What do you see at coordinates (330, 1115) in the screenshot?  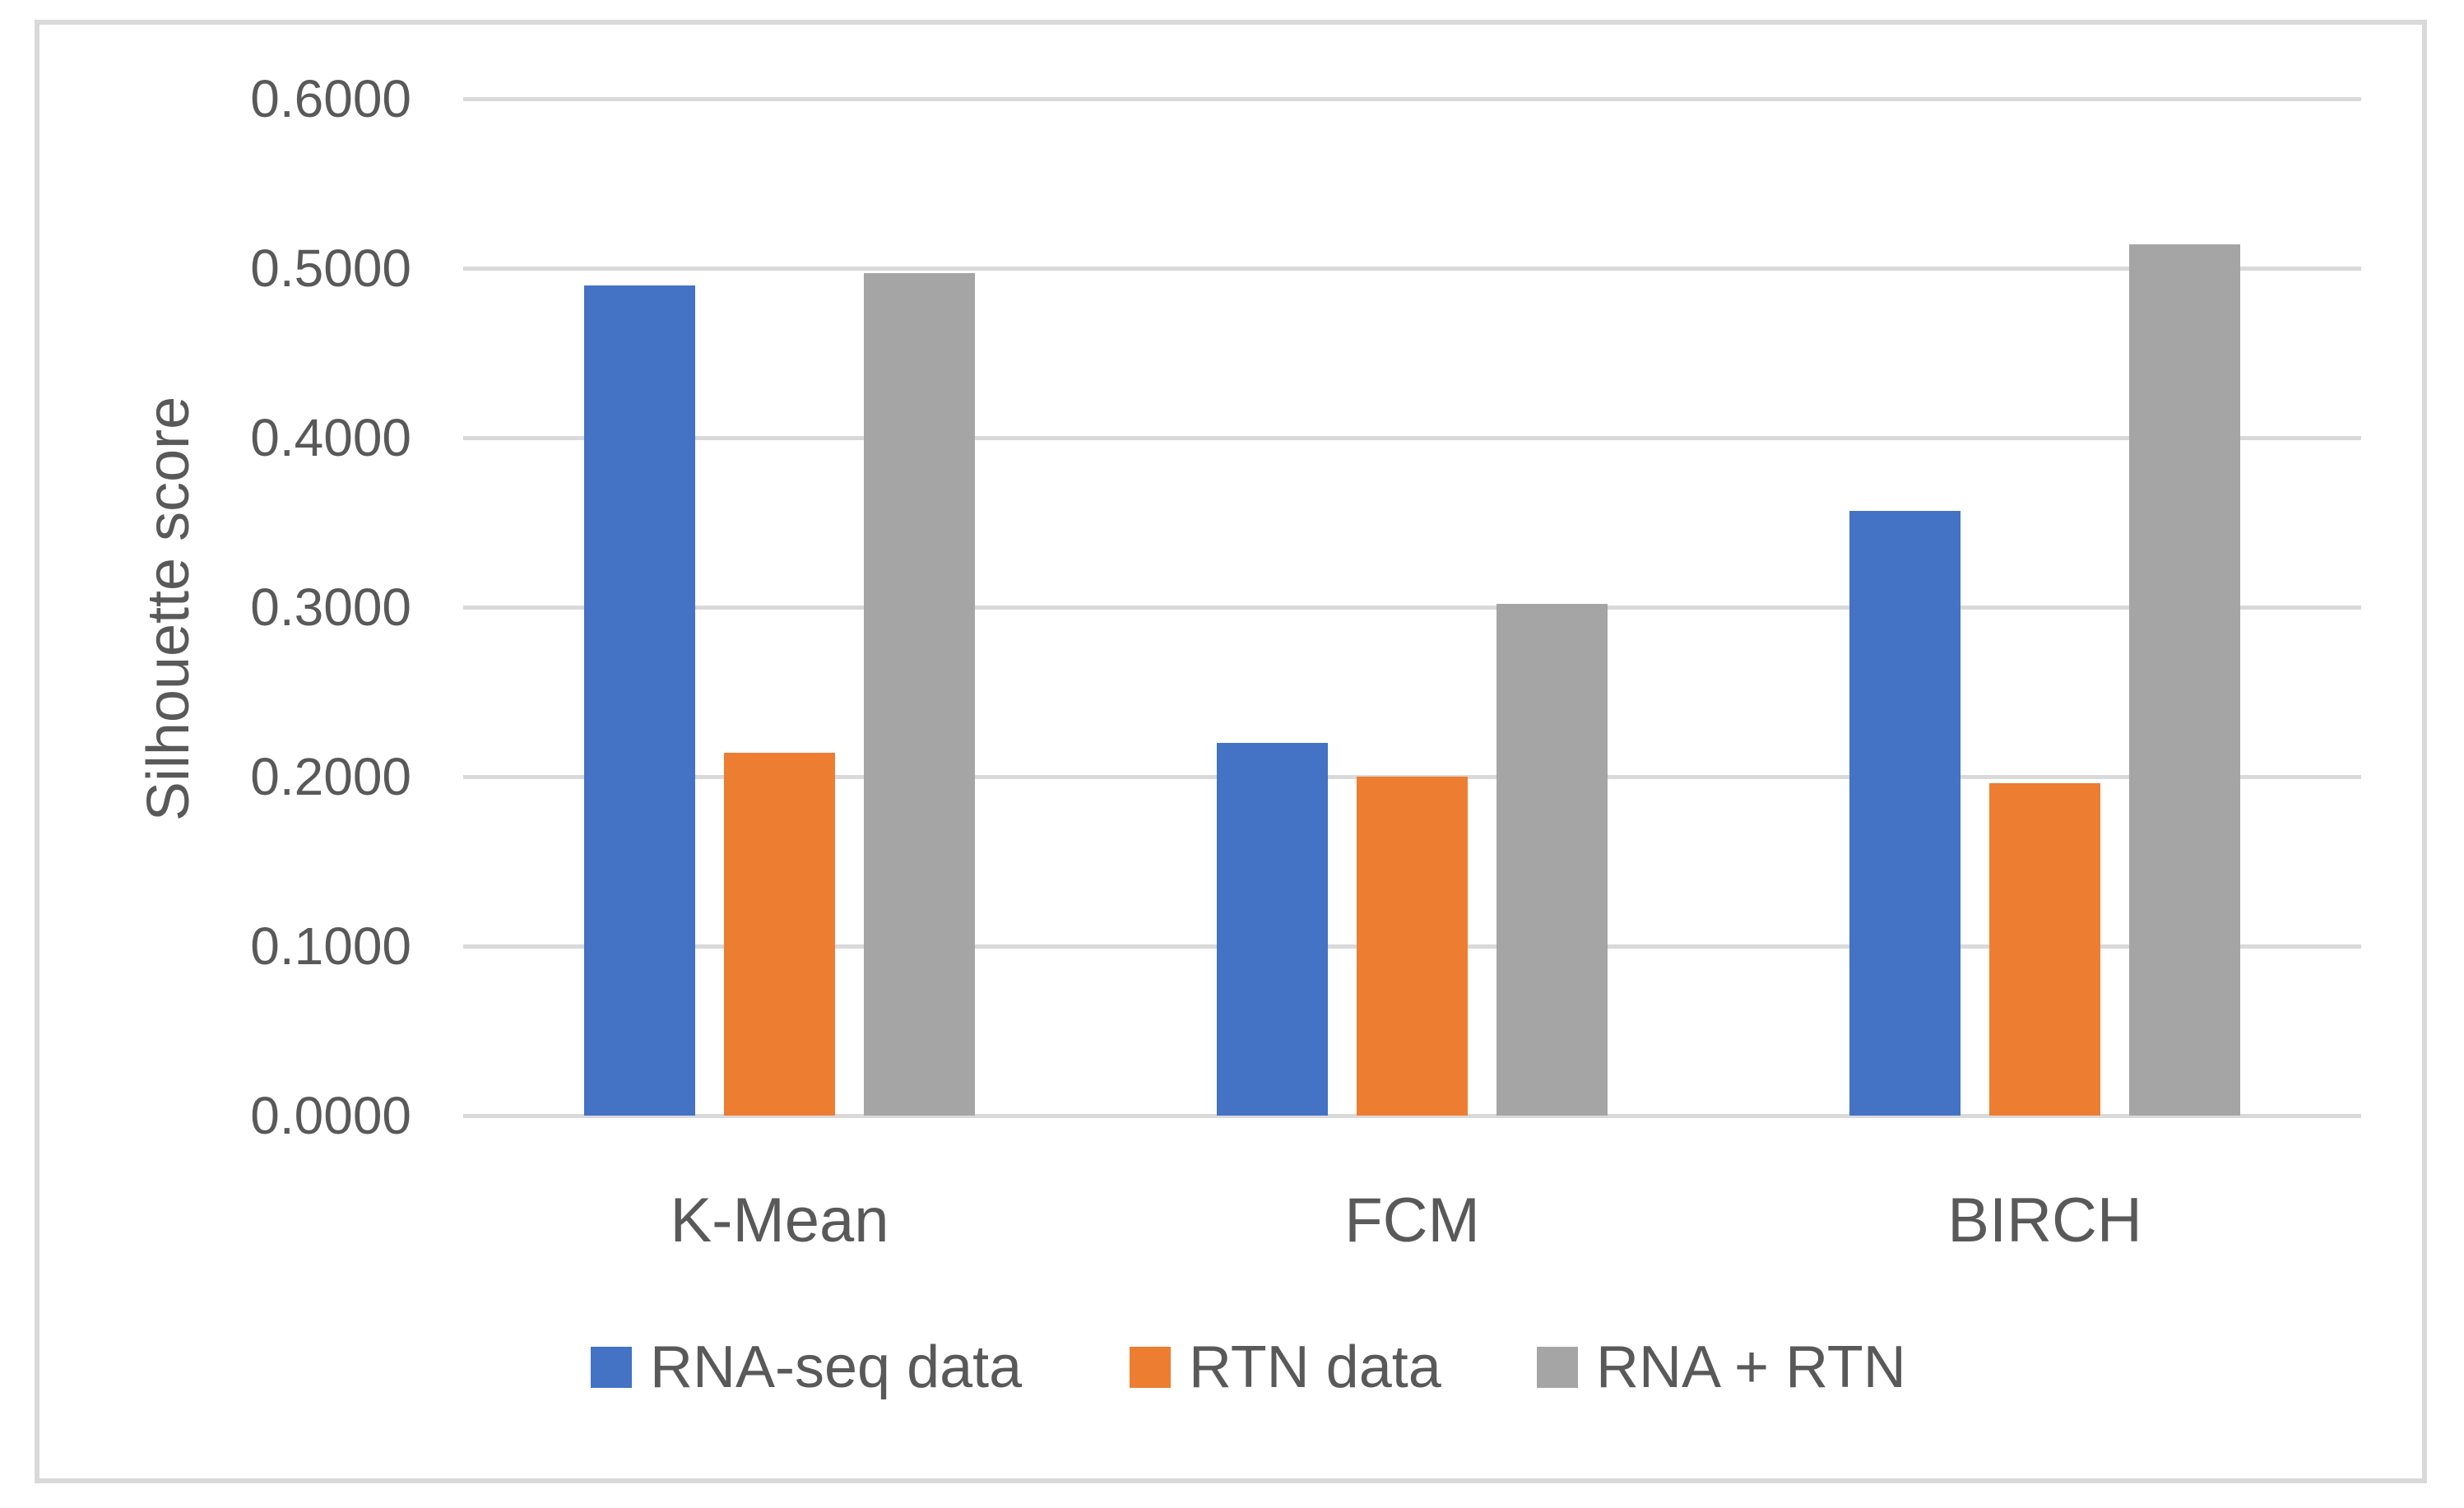 I see `y-tick-label: 0.0000` at bounding box center [330, 1115].